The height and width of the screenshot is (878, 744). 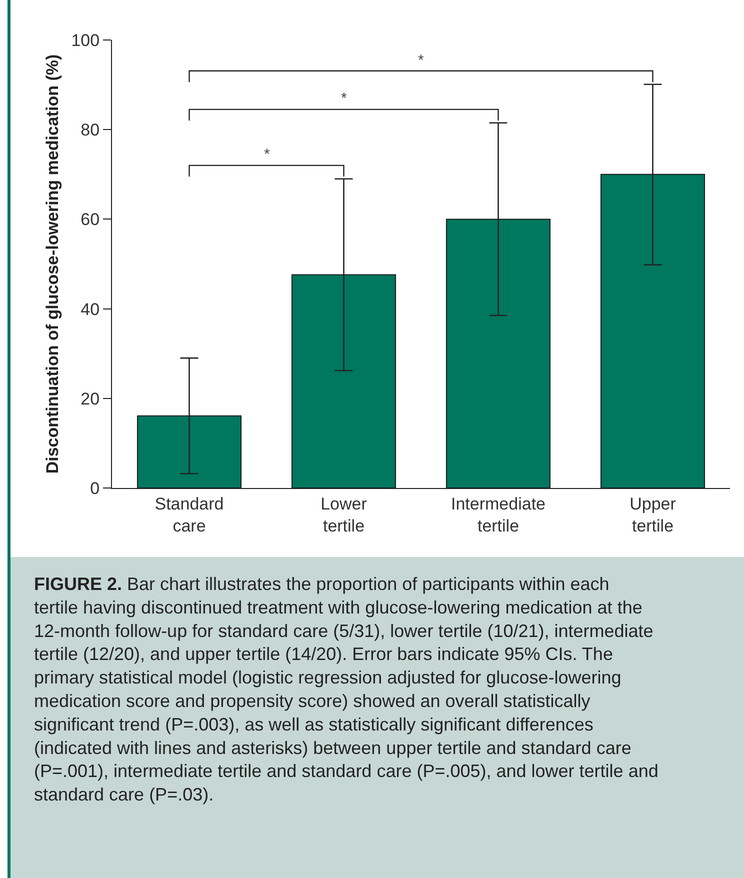 What do you see at coordinates (189, 515) in the screenshot?
I see `x-tick-label: Standard care` at bounding box center [189, 515].